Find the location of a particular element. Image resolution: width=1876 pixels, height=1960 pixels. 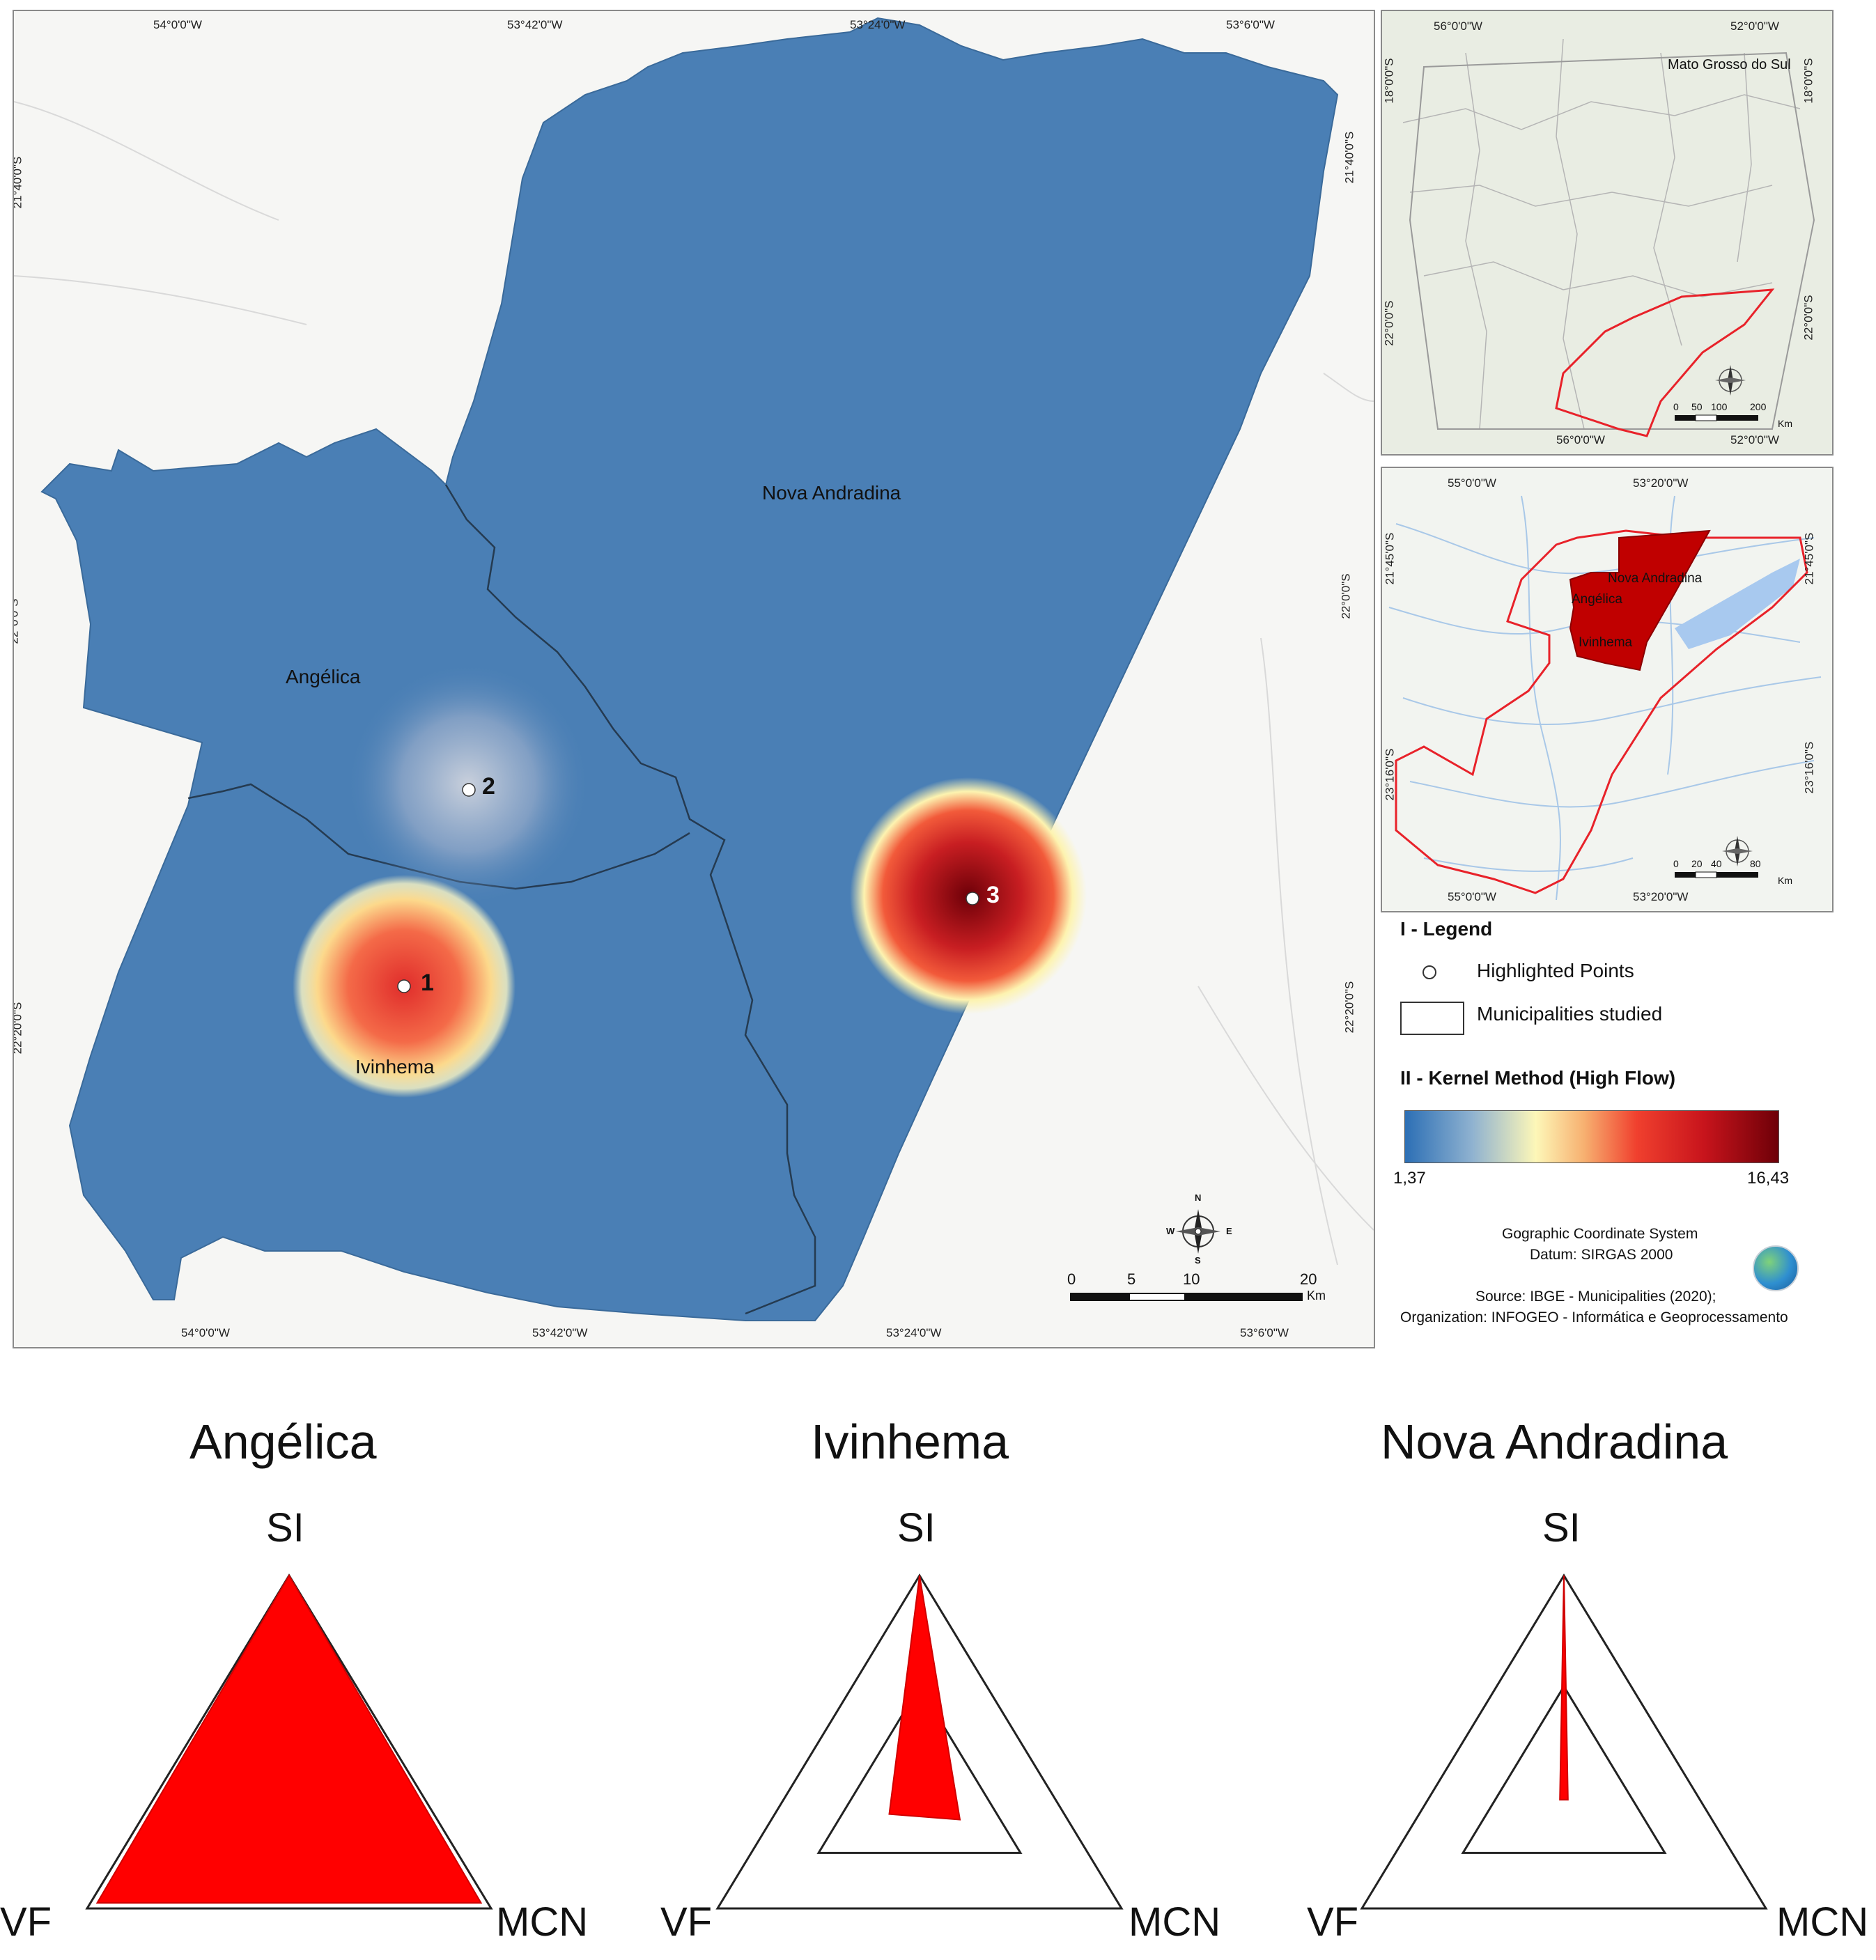

top-coord-2: 53°42'0"W is located at coordinates (535, 24).